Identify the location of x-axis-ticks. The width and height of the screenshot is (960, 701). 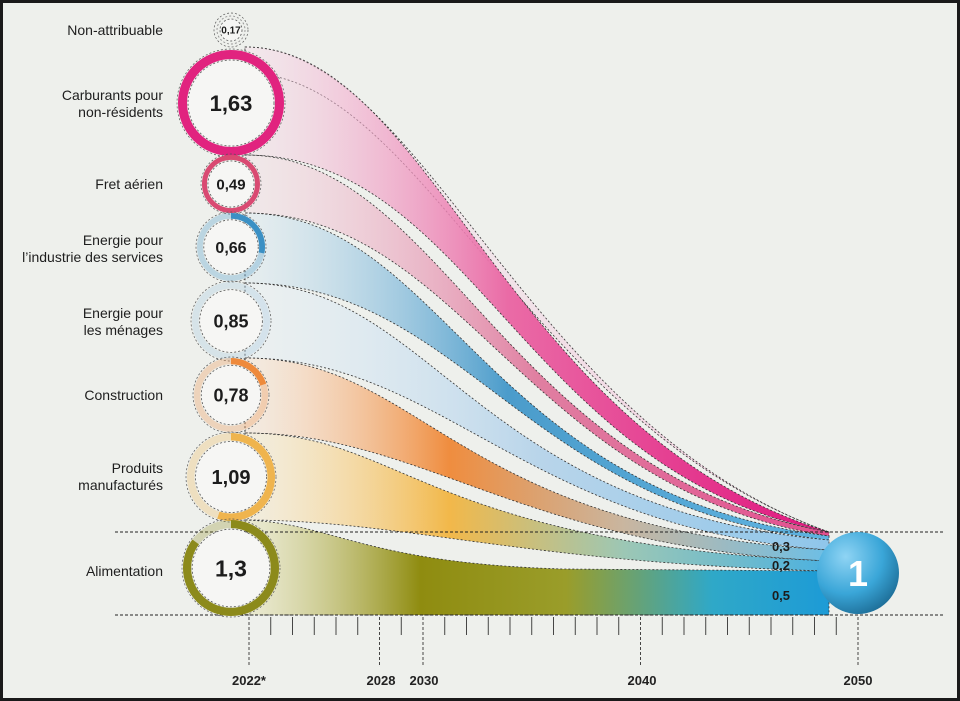
(553, 641).